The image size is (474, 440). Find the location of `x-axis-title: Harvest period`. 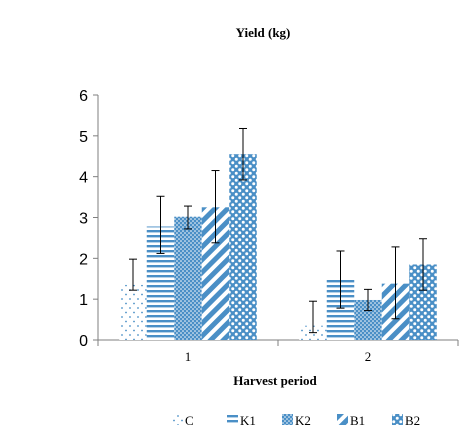

x-axis-title: Harvest period is located at coordinates (275, 380).